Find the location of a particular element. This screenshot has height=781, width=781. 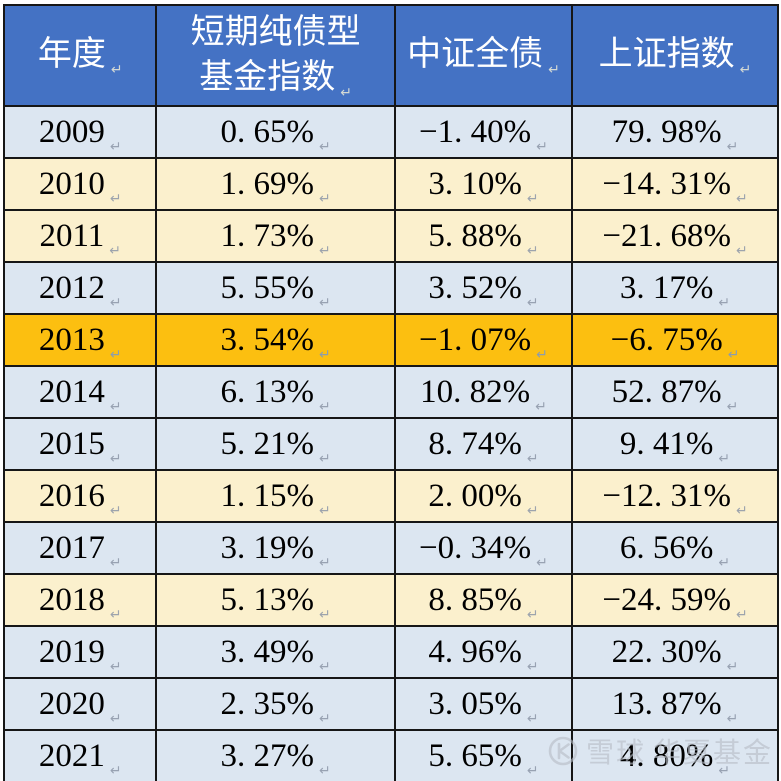

value-text: 3. 19% is located at coordinates (267, 547).